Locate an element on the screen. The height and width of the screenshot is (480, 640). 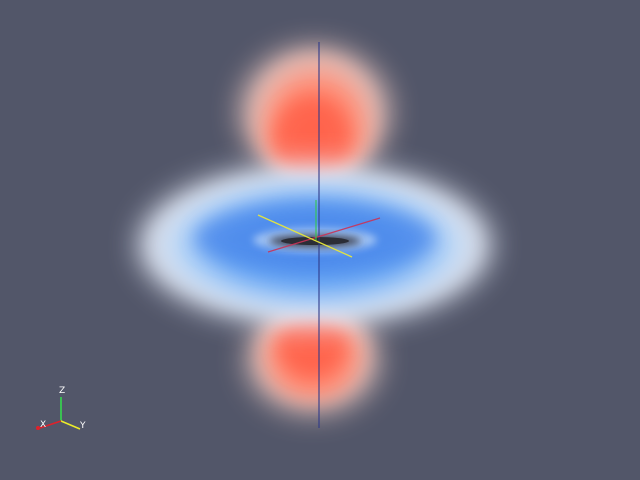
lower-lobe is located at coordinates (313, 357).